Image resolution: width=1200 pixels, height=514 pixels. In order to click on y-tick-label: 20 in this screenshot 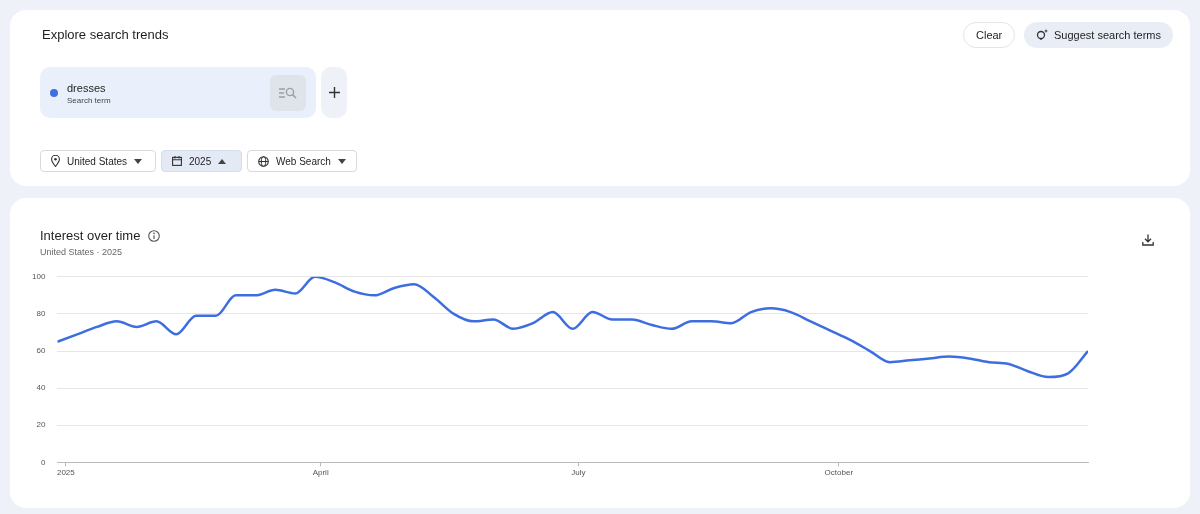, I will do `click(41, 425)`.